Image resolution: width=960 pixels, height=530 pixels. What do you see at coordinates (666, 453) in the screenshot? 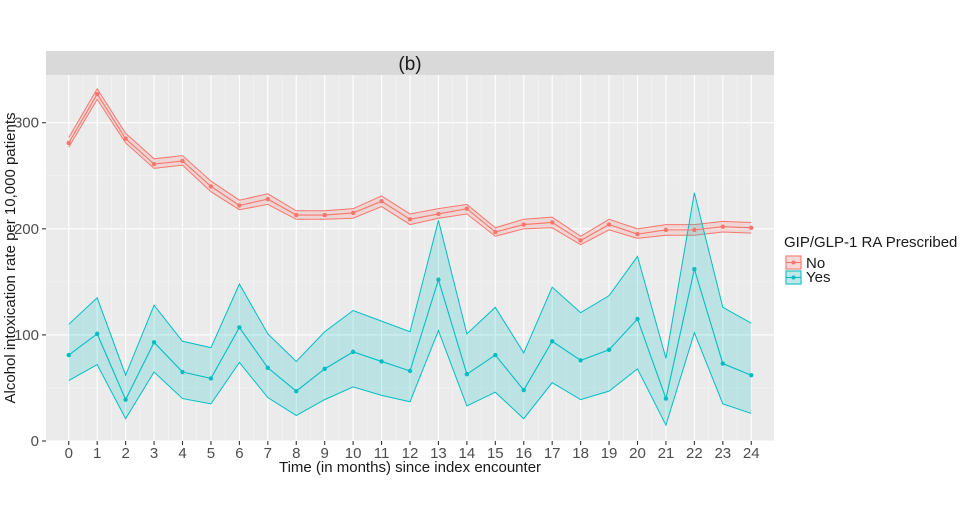
I see `x-tick-label: 21` at bounding box center [666, 453].